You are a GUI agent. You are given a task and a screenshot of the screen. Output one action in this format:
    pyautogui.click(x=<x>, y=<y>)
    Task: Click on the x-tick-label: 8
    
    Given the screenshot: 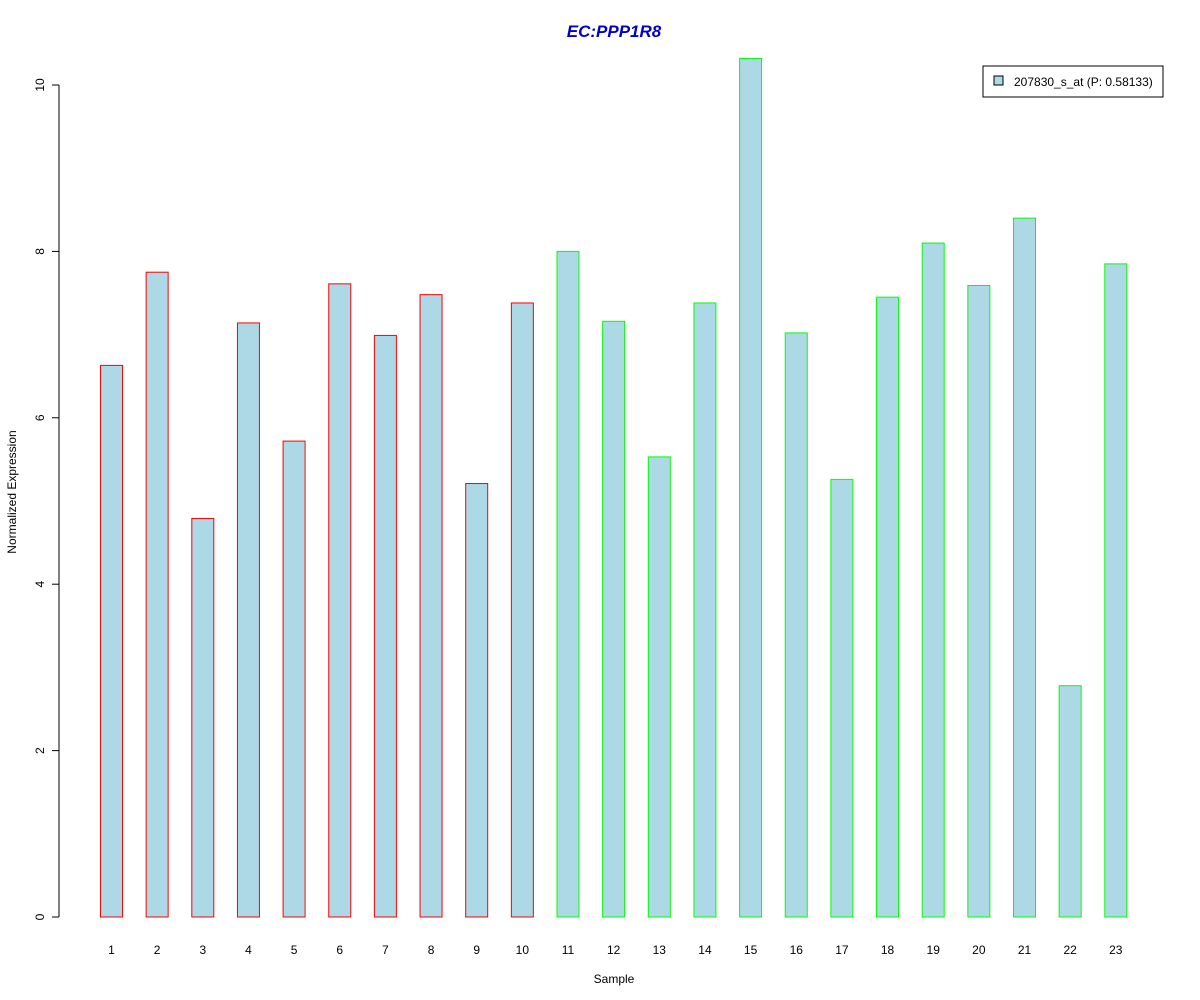 What is the action you would take?
    pyautogui.click(x=431, y=950)
    